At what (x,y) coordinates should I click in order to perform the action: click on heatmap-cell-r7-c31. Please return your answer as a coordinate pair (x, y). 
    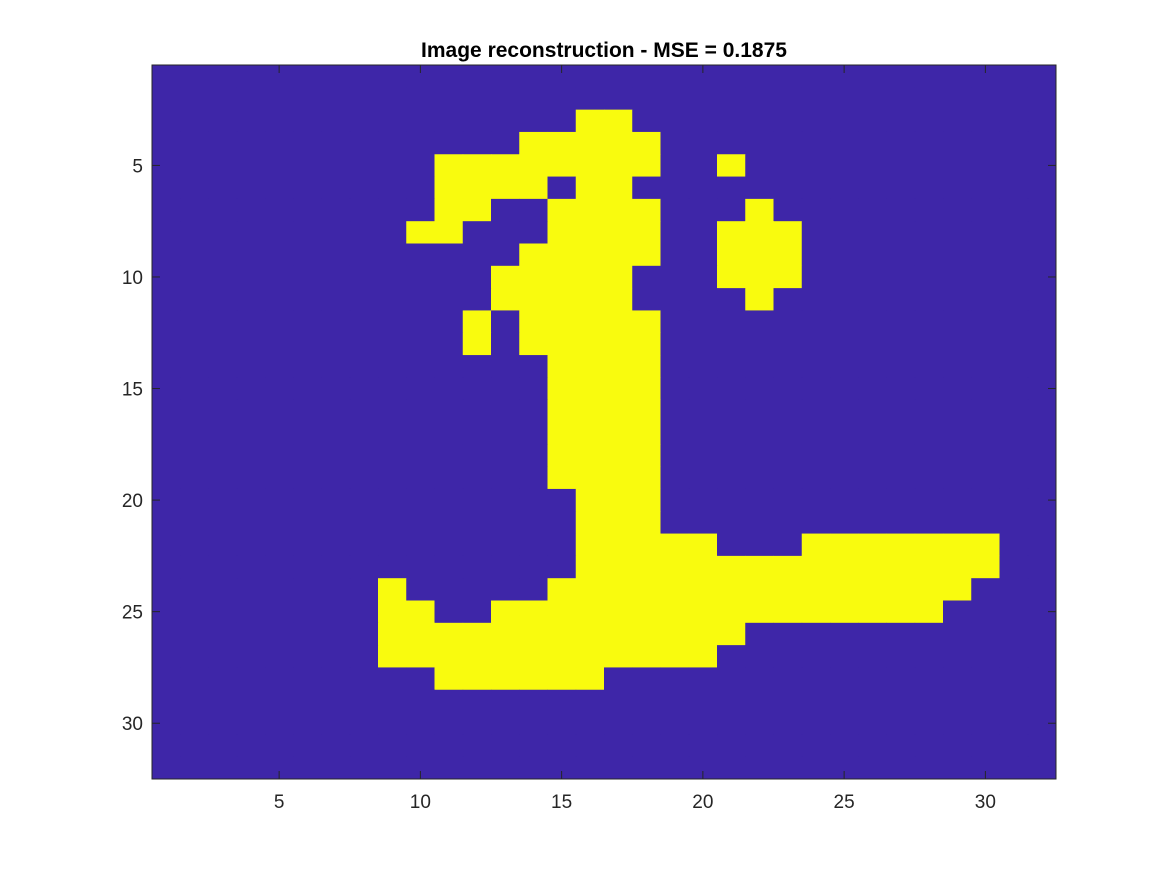
    Looking at the image, I should click on (1014, 210).